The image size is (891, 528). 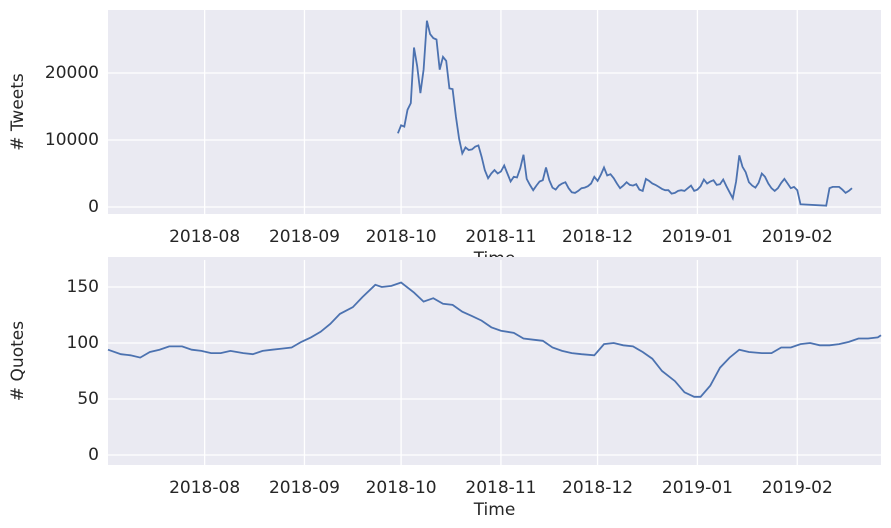 What do you see at coordinates (72, 73) in the screenshot?
I see `y-tick-label: 20000` at bounding box center [72, 73].